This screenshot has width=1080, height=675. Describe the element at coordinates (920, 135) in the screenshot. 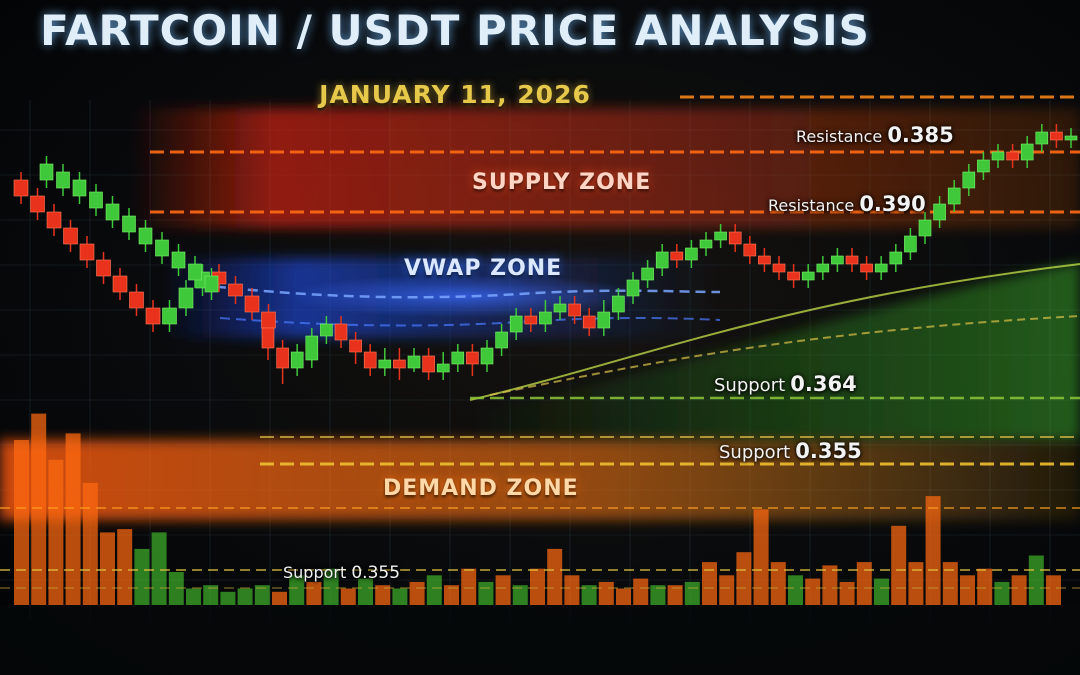

I see `level-label-value: 0.385` at that location.